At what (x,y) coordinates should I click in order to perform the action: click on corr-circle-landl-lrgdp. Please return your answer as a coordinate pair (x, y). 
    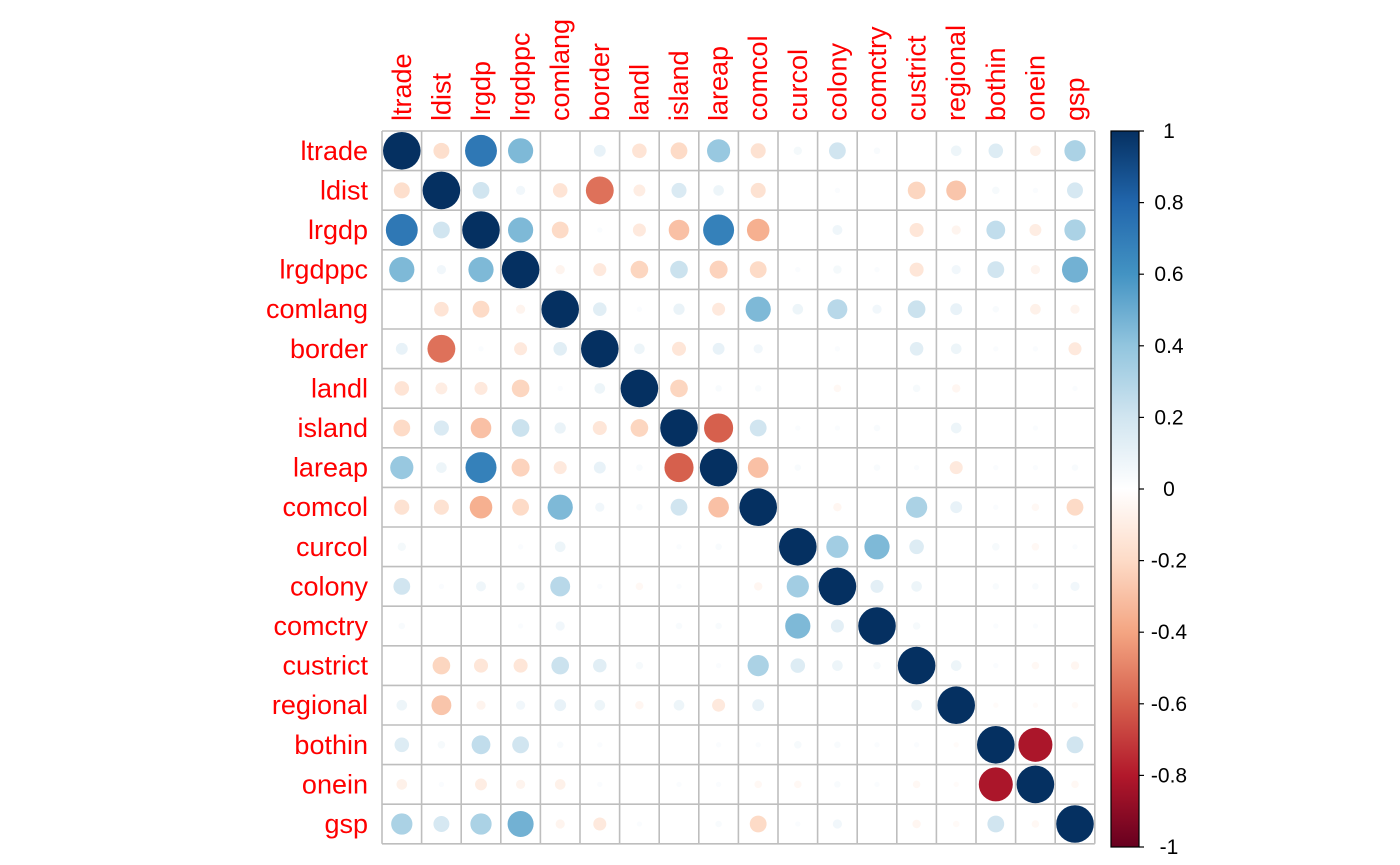
    Looking at the image, I should click on (481, 388).